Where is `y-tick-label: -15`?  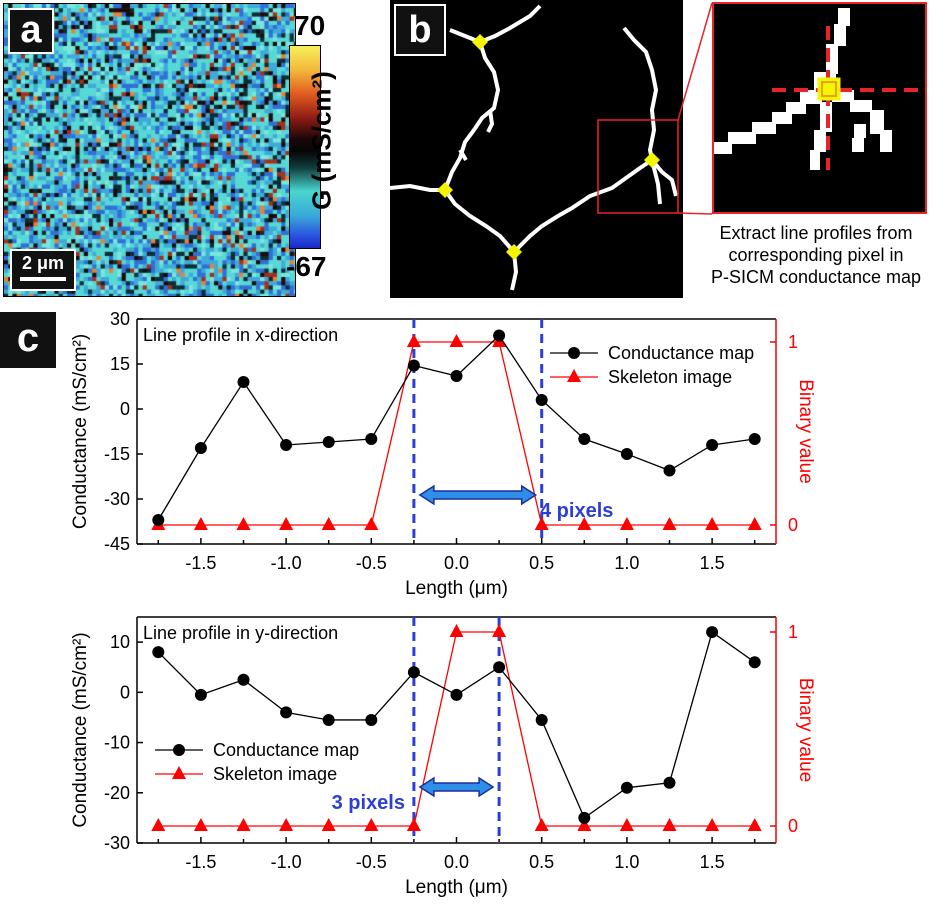
y-tick-label: -15 is located at coordinates (117, 454).